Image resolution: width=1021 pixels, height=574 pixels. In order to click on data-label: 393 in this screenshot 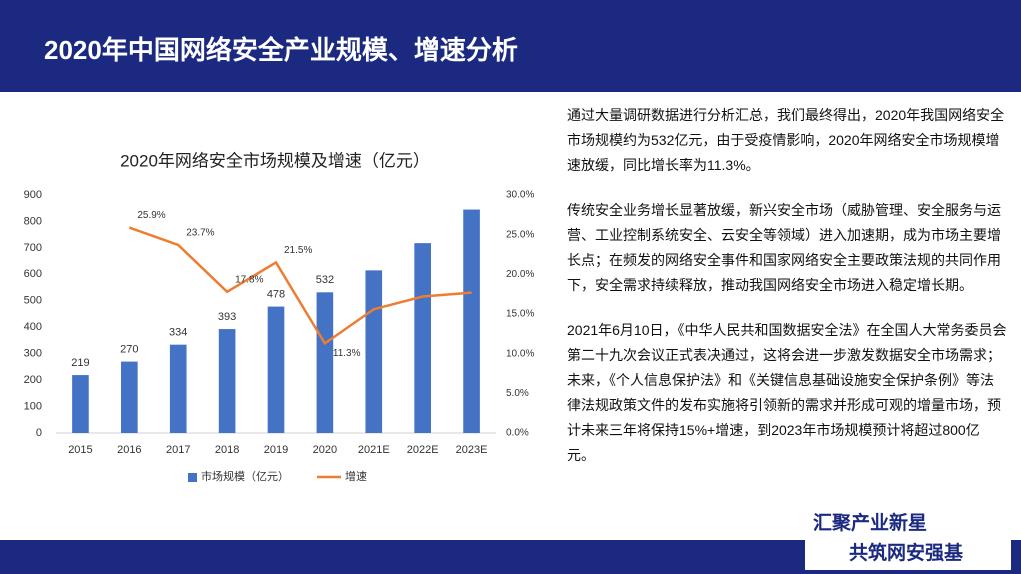, I will do `click(227, 317)`.